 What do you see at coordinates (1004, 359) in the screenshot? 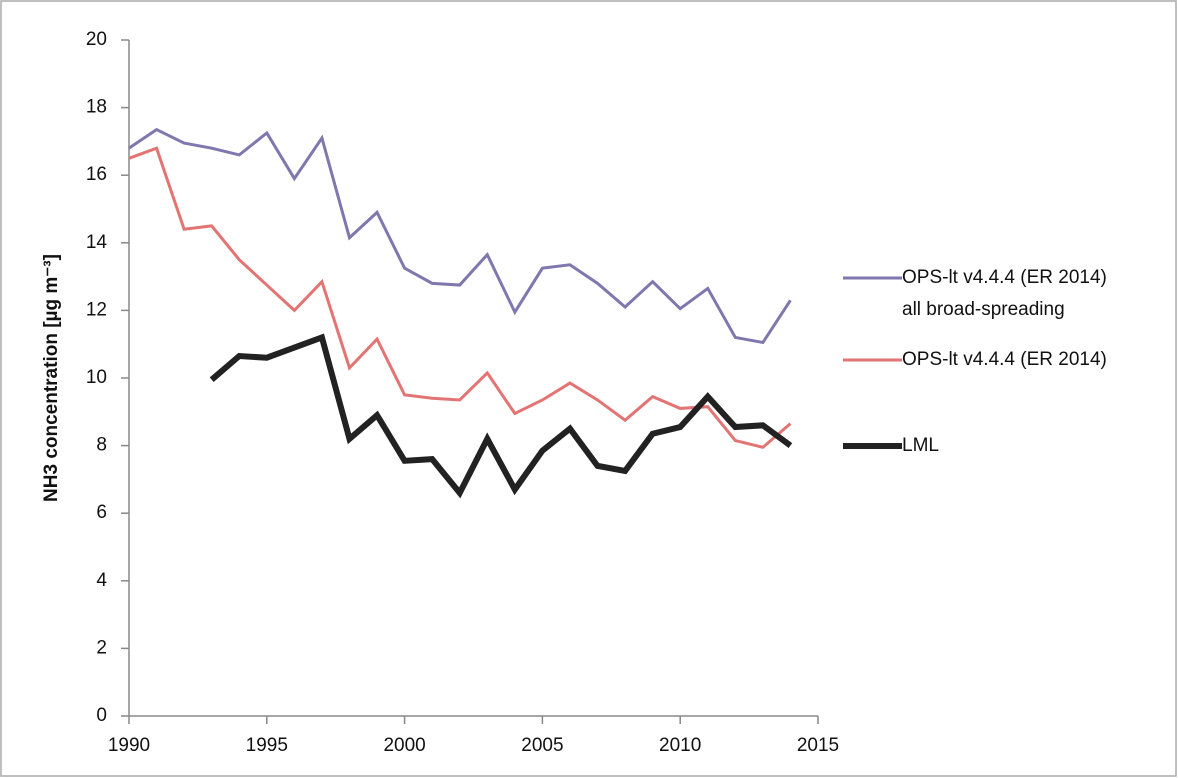
I see `legend-label: OPS-lt v4.4.4 (ER 2014)` at bounding box center [1004, 359].